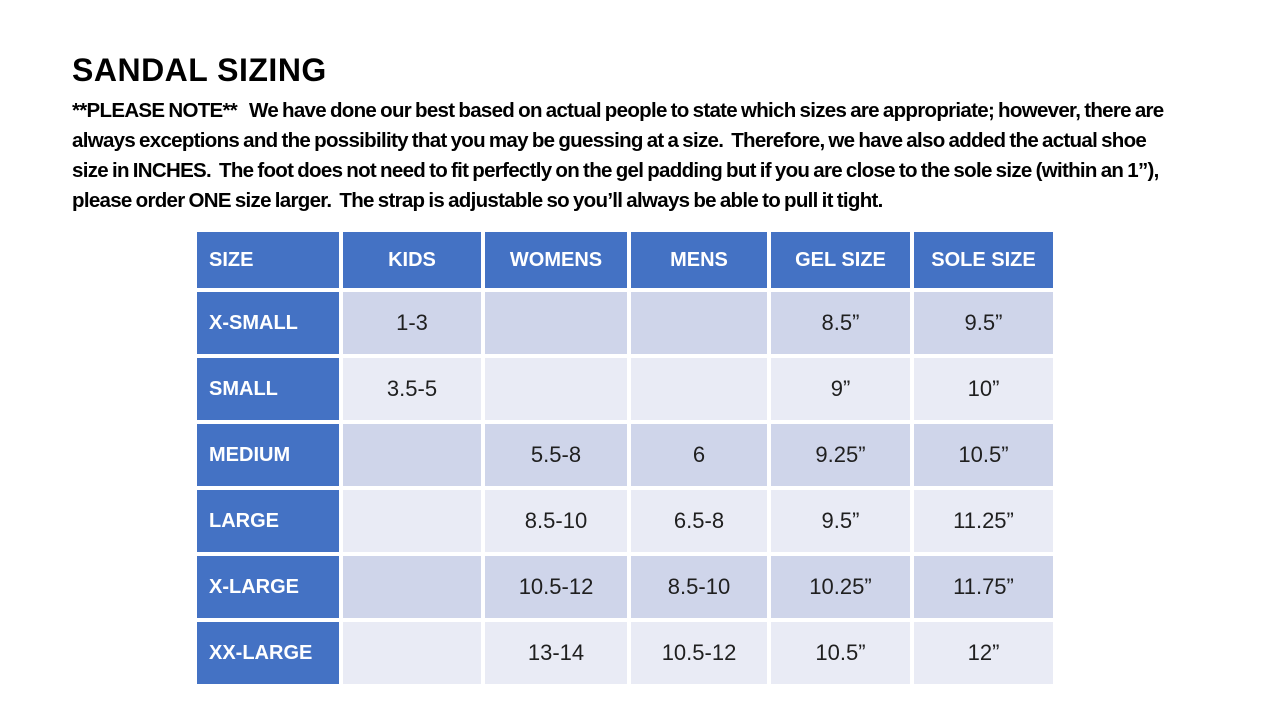 The image size is (1280, 720). Describe the element at coordinates (268, 323) in the screenshot. I see `row-label: X-SMALL` at that location.